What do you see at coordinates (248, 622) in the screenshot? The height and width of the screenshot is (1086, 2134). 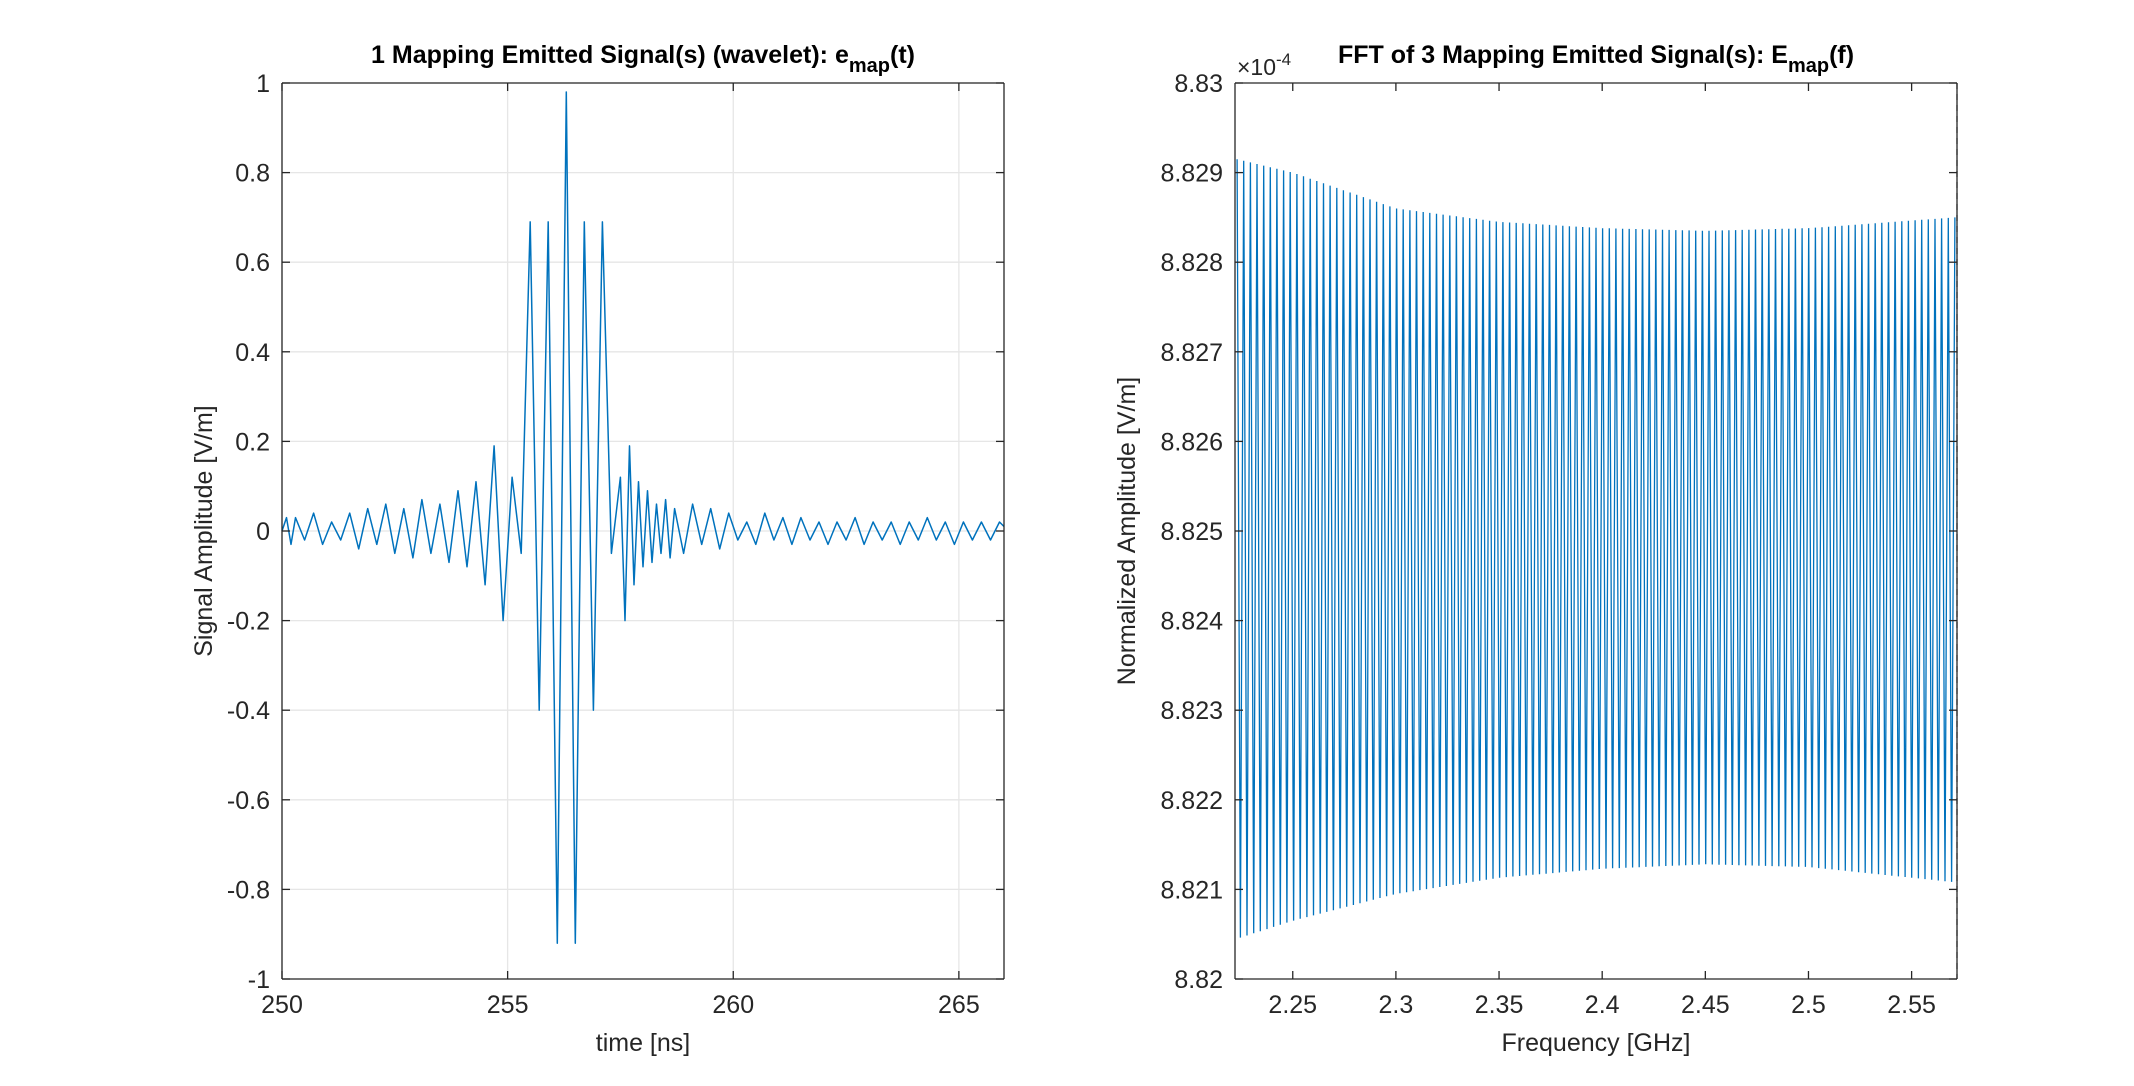 I see `y-tick-label: -0.2` at bounding box center [248, 622].